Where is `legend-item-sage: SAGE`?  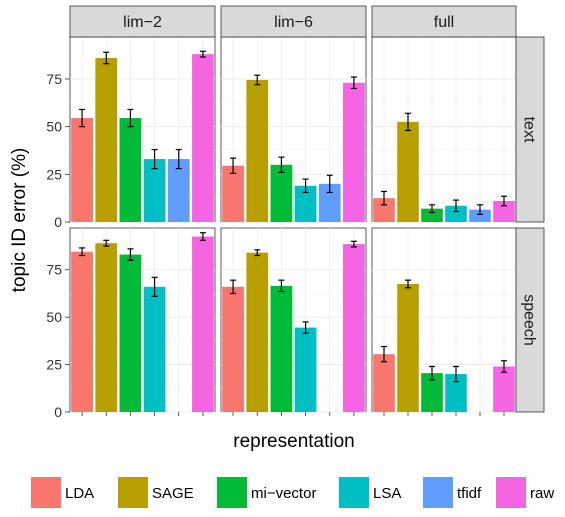 legend-item-sage: SAGE is located at coordinates (156, 492).